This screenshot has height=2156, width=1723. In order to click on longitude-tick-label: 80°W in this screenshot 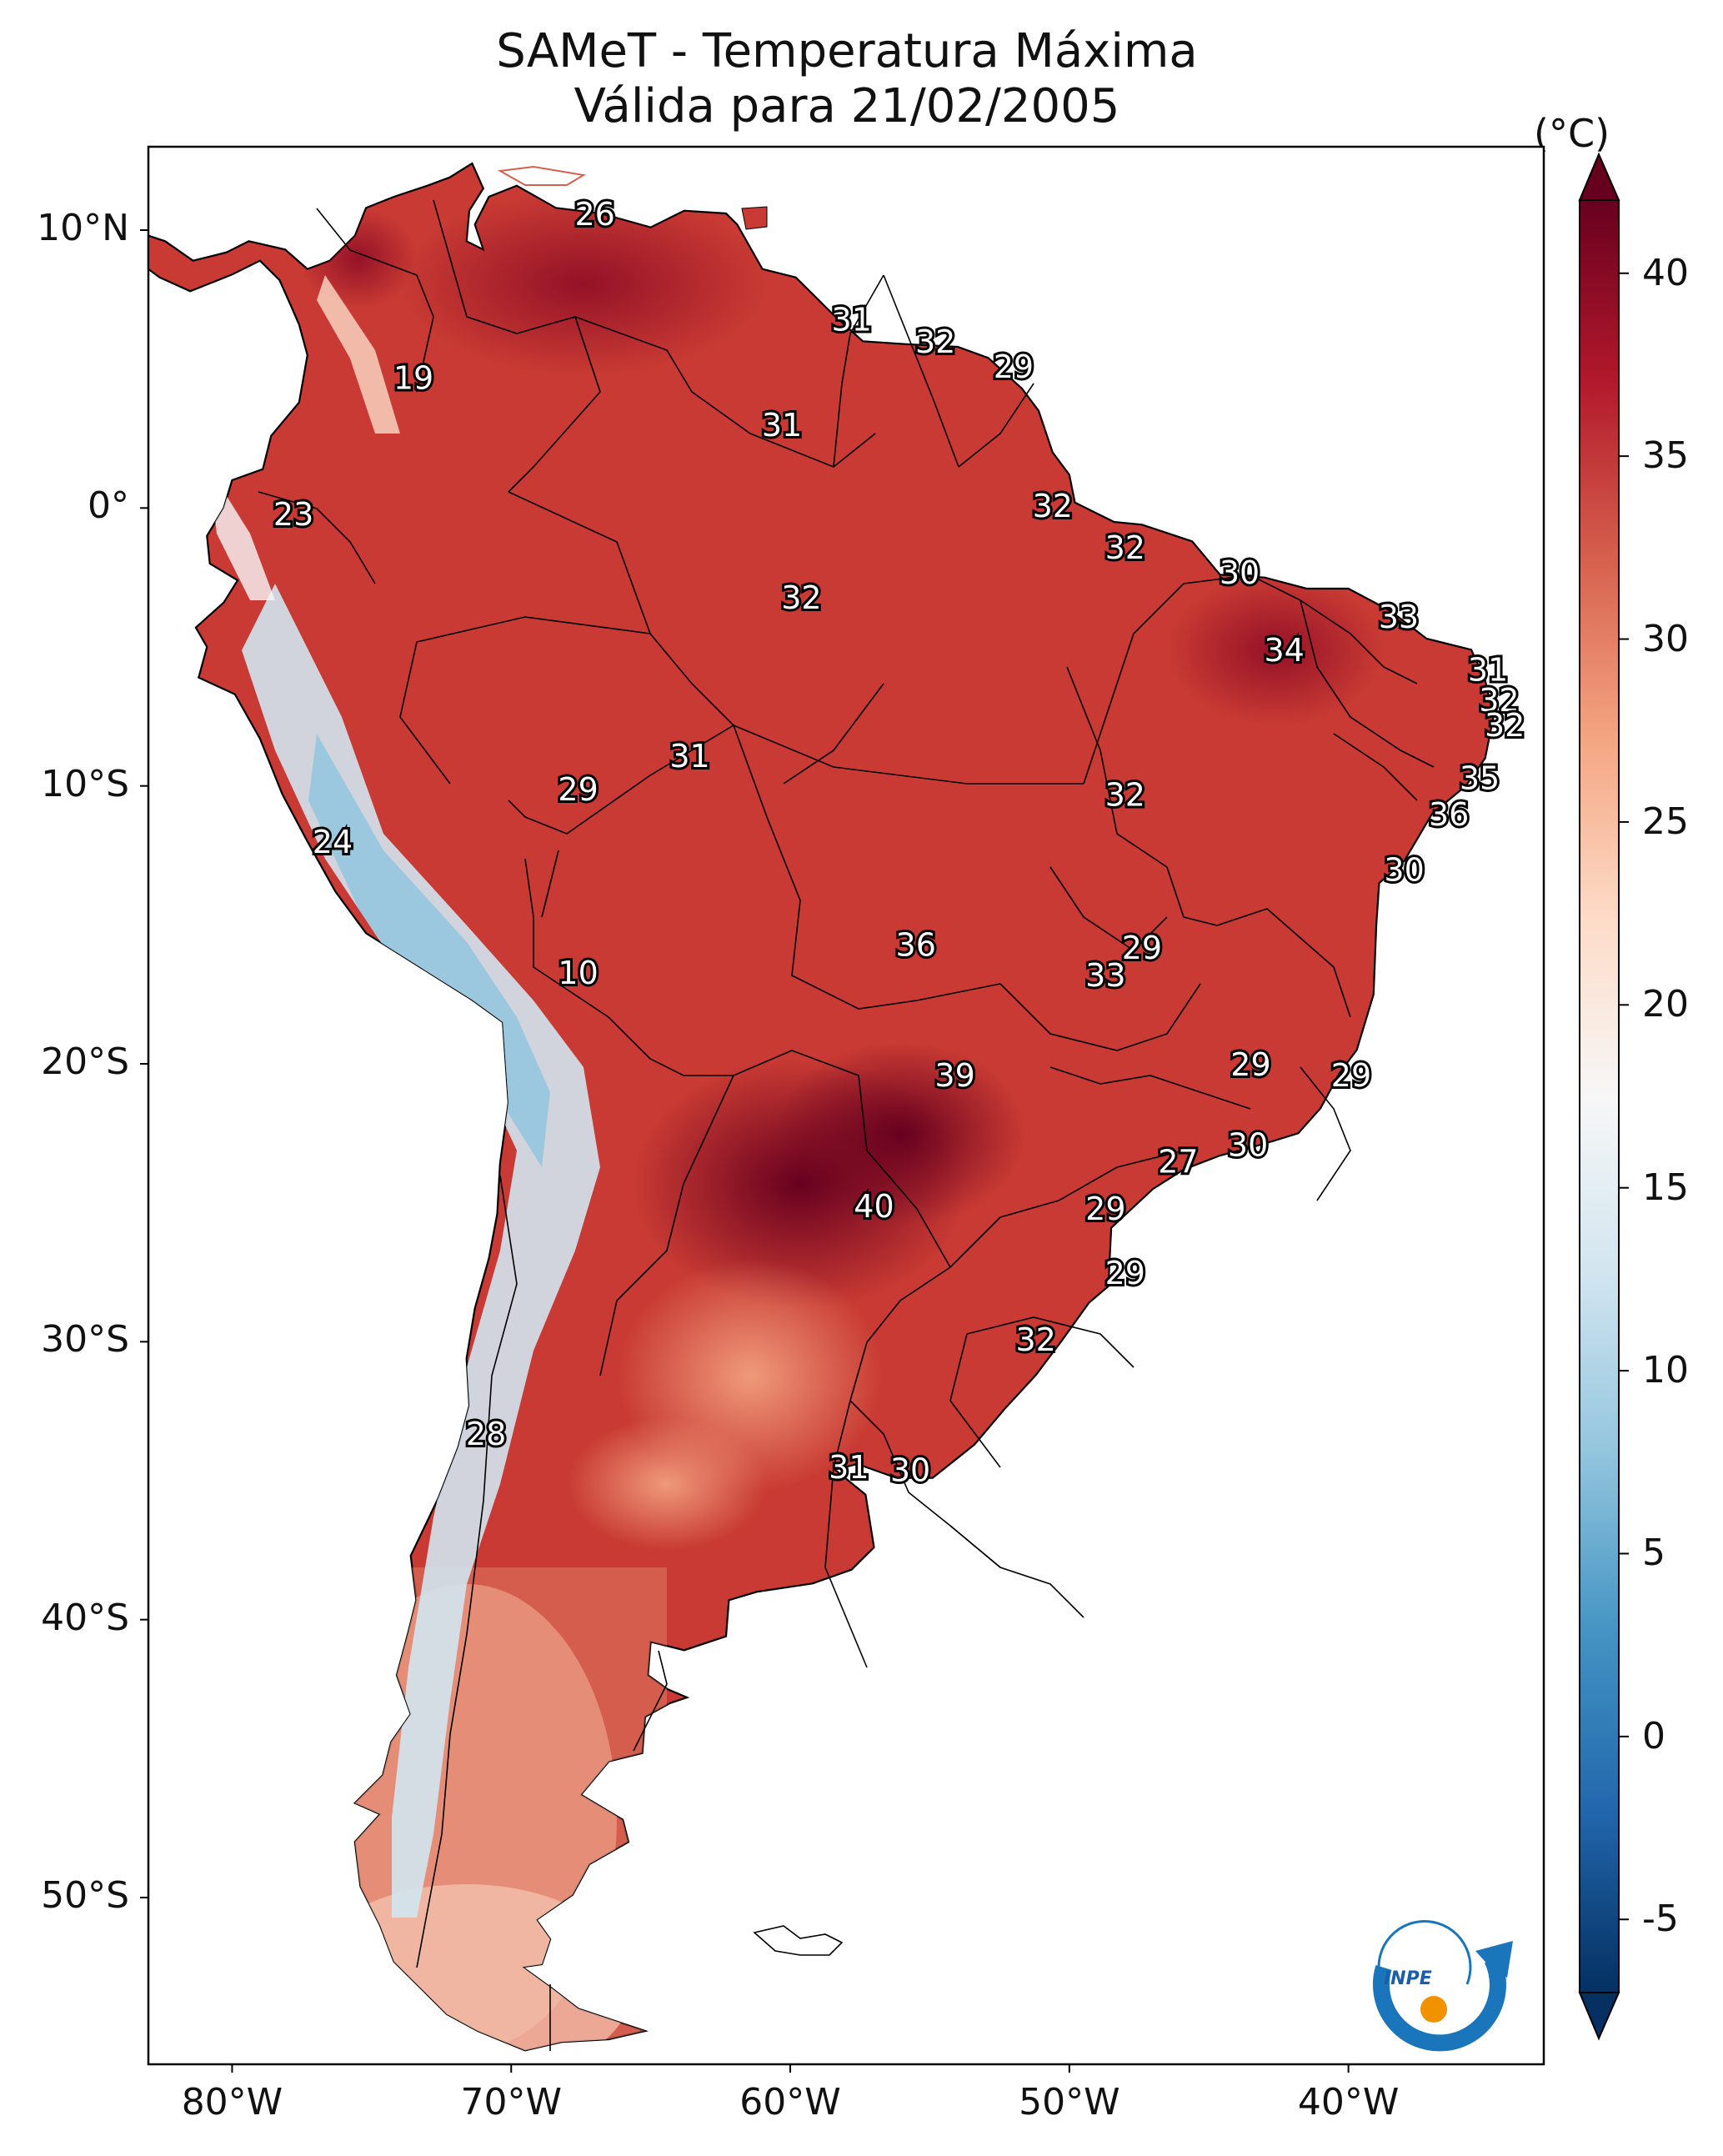, I will do `click(232, 2102)`.